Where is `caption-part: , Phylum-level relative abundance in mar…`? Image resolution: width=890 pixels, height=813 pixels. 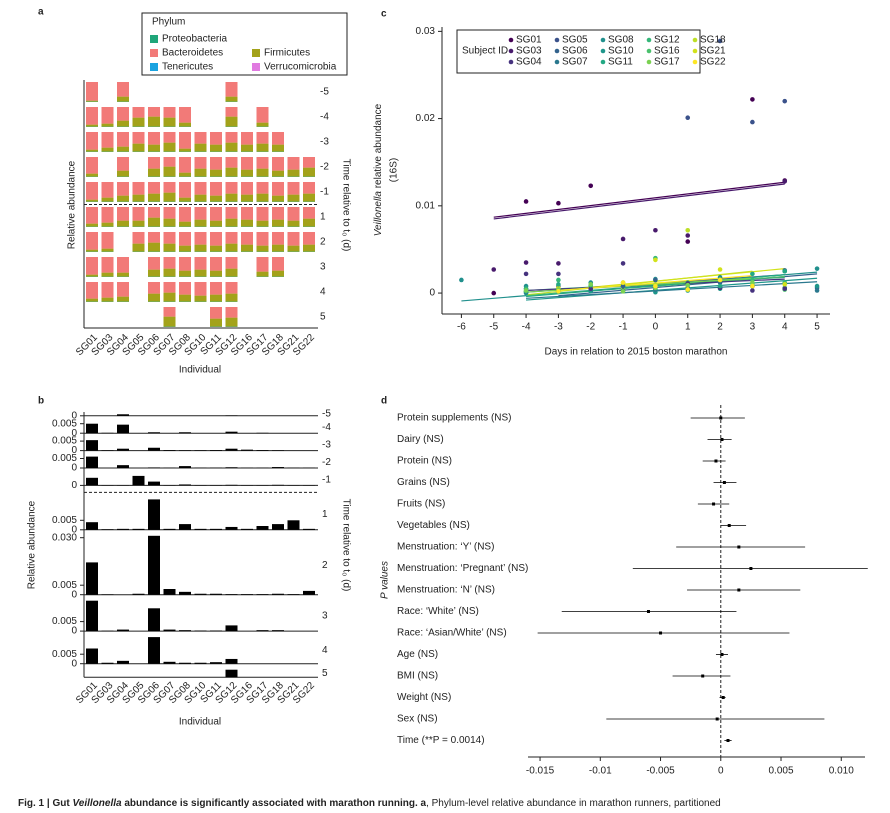 caption-part: , Phylum-level relative abundance in mar… is located at coordinates (573, 803).